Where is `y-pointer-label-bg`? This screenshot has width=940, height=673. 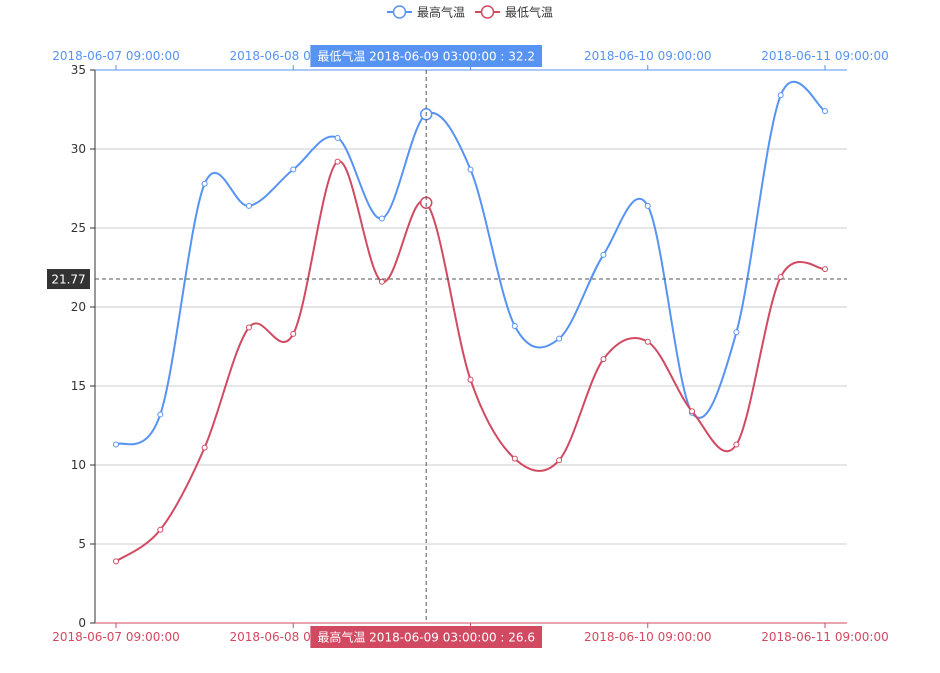
y-pointer-label-bg is located at coordinates (68, 279).